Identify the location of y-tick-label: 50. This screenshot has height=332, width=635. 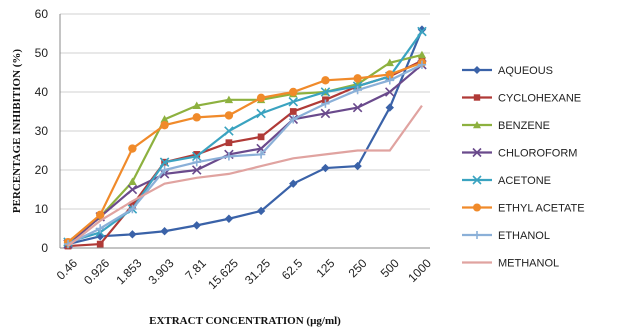
(42, 53).